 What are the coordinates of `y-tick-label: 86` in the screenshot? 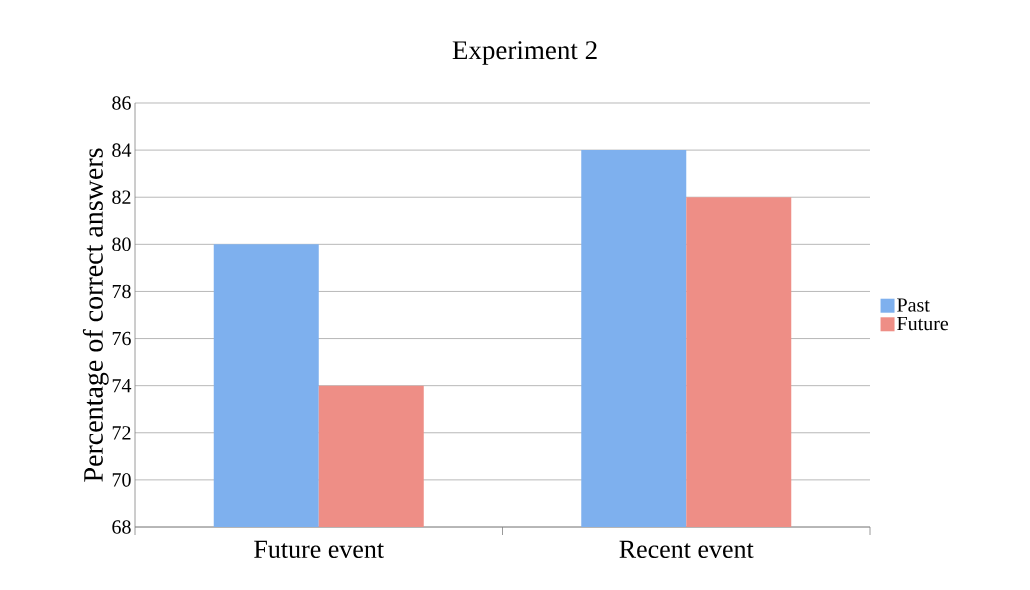 It's located at (121, 103).